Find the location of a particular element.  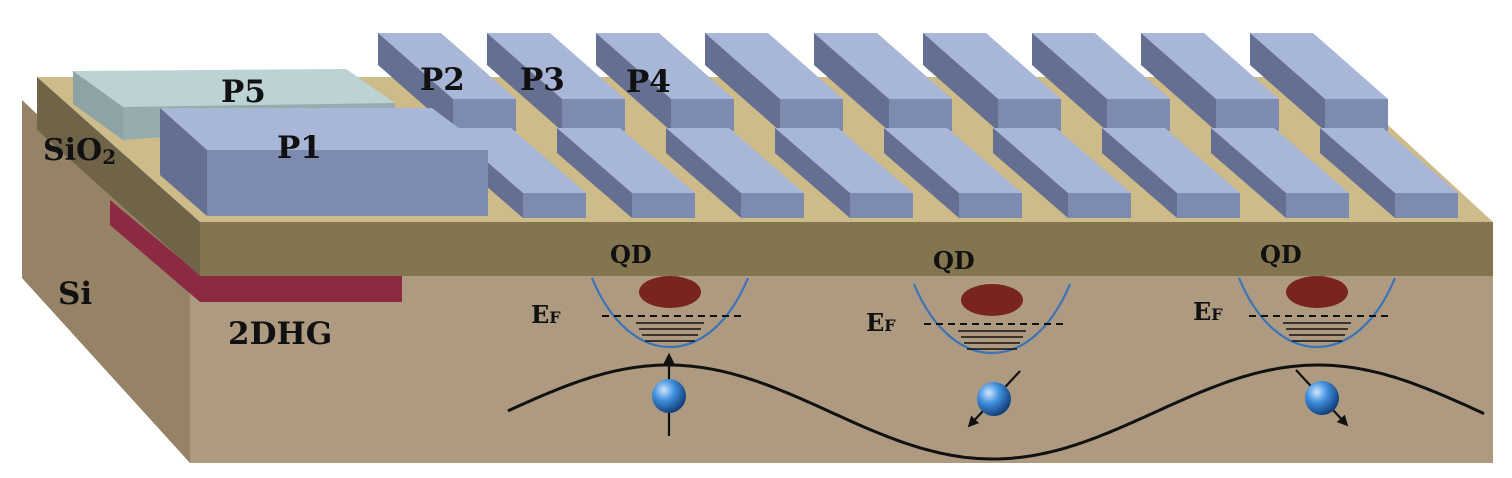

label-ef-2: EF is located at coordinates (881, 322).